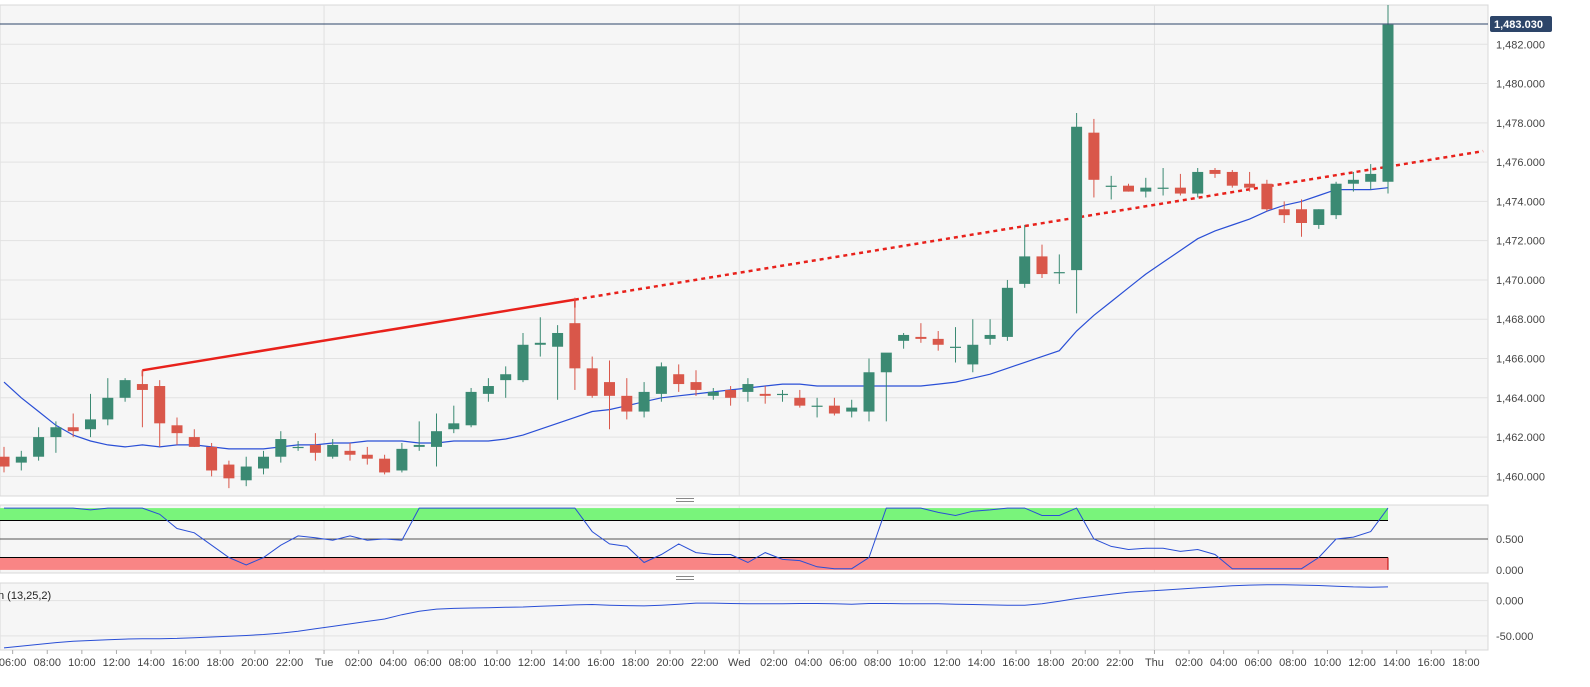  Describe the element at coordinates (25, 596) in the screenshot. I see `macd-indicator-label: n (13,25,2)` at that location.